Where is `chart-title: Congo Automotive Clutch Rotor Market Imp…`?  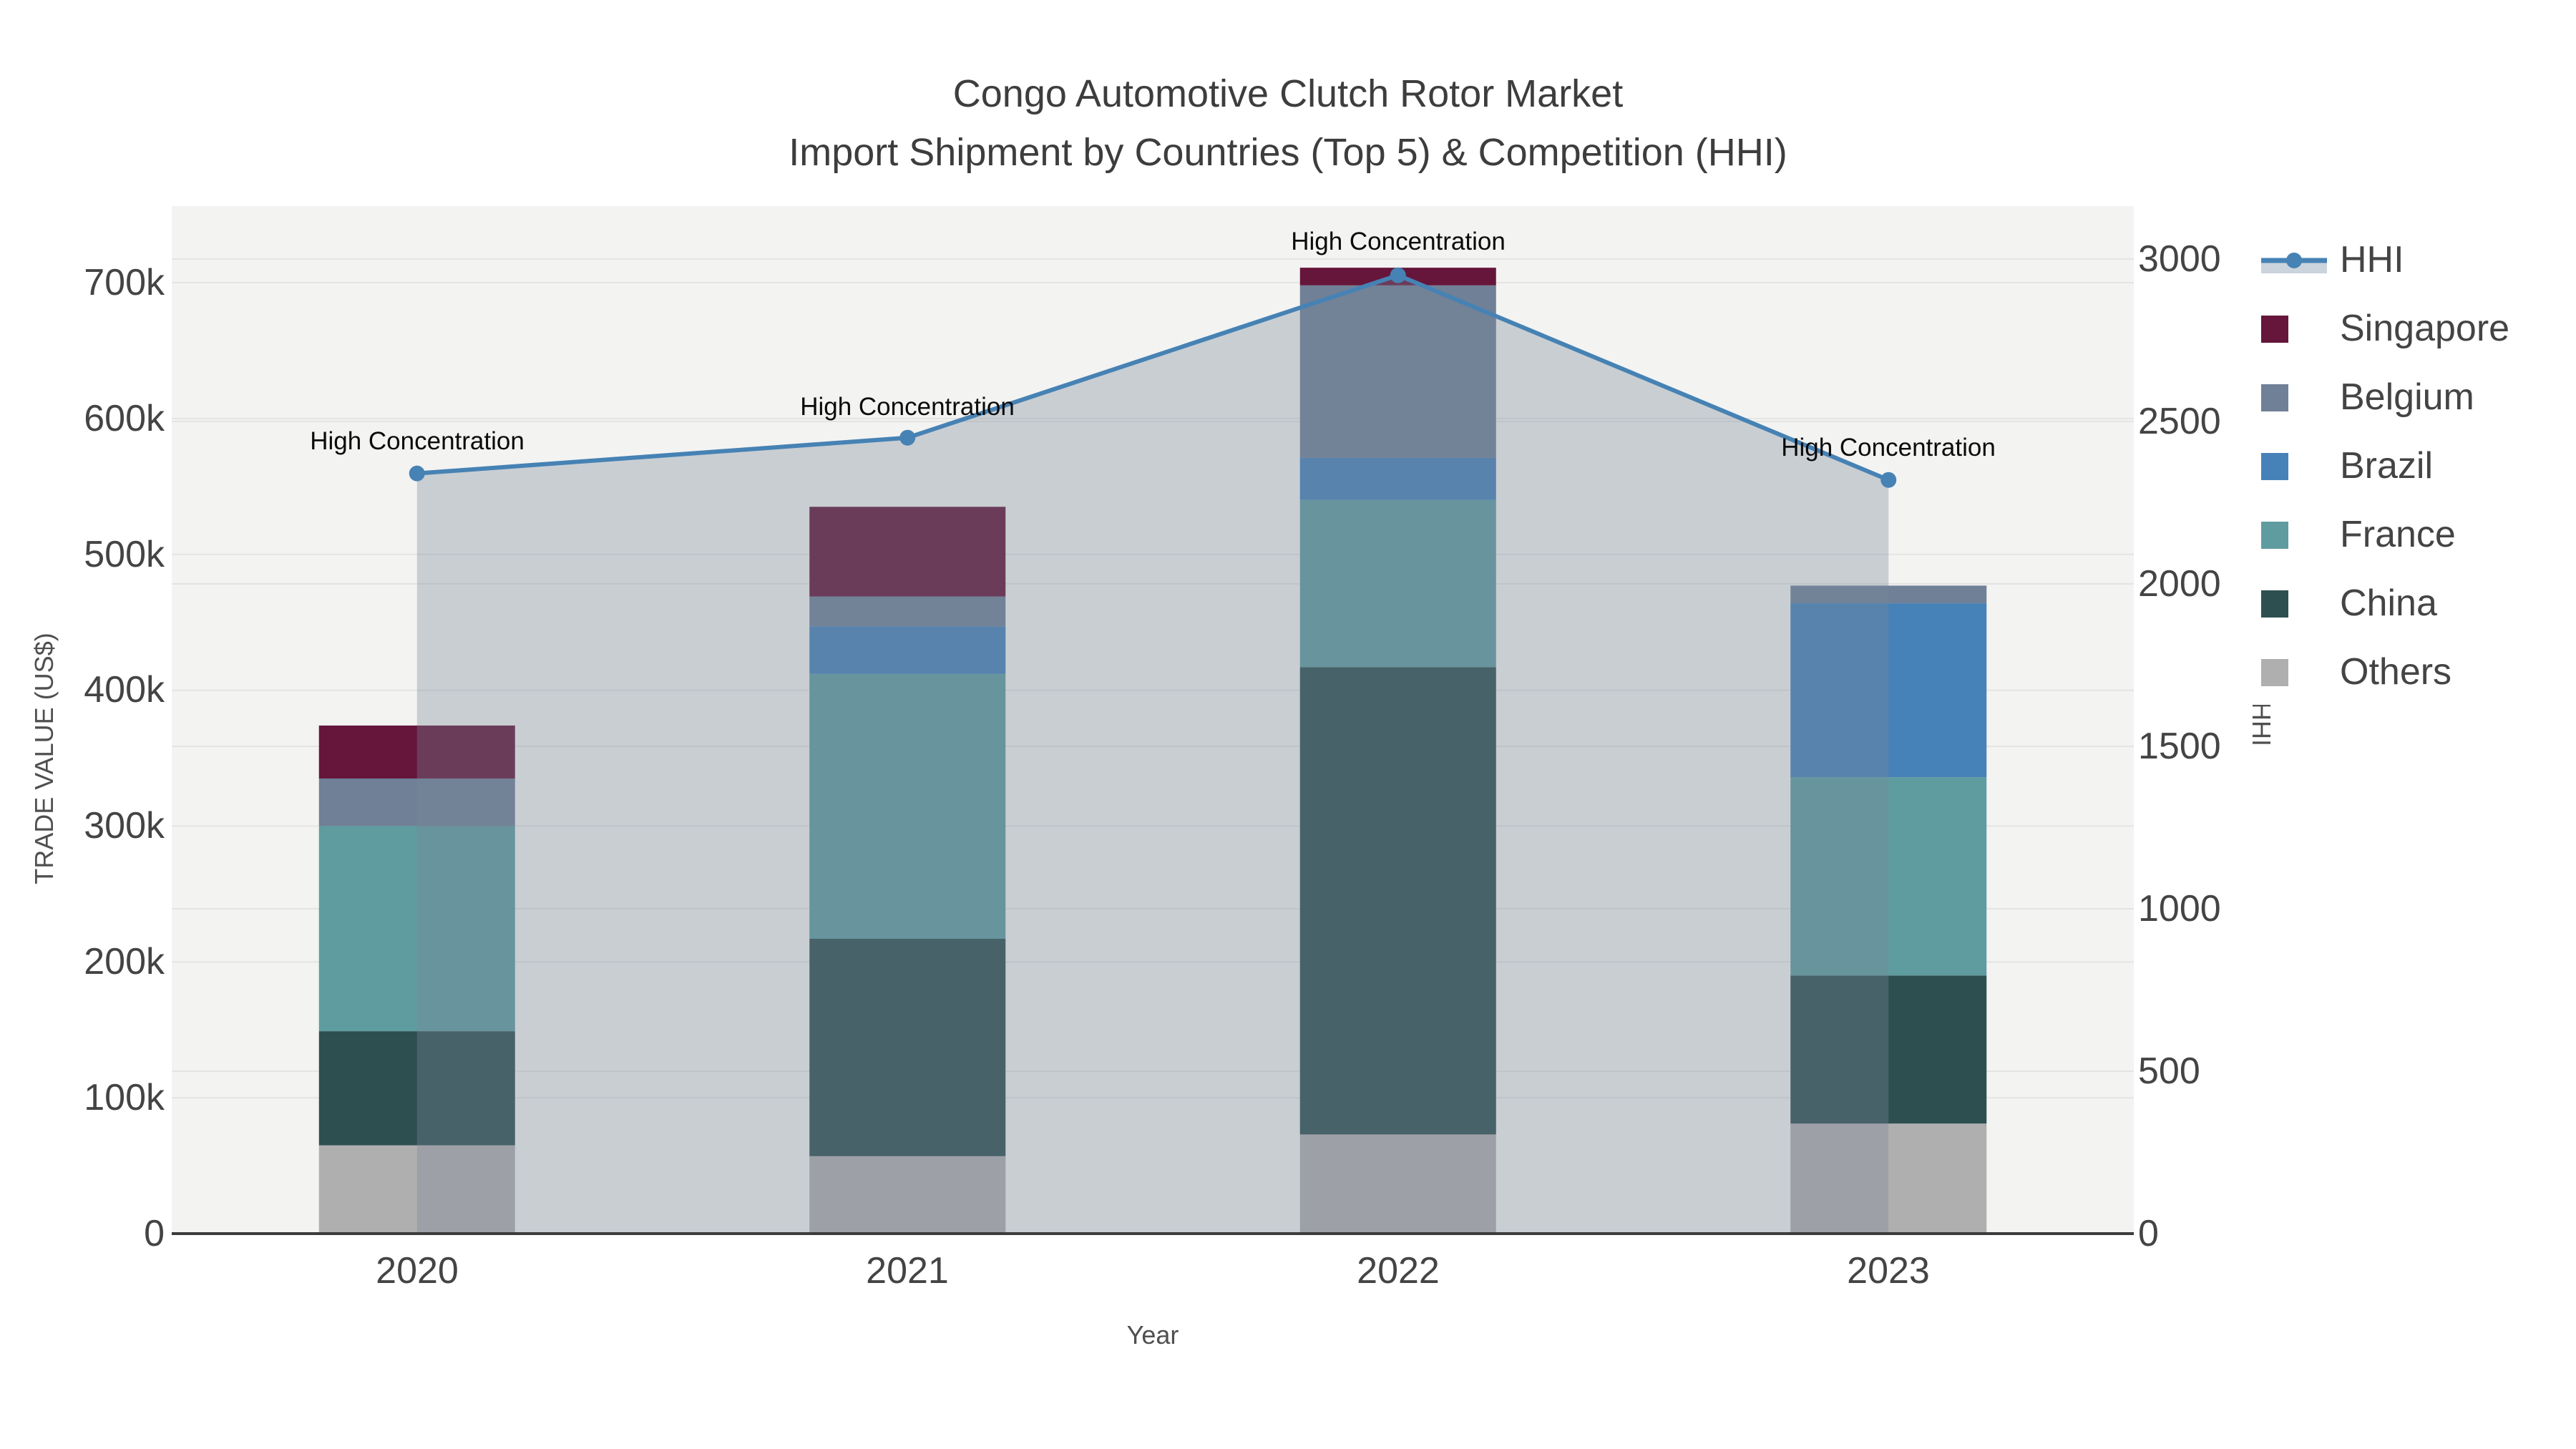
chart-title: Congo Automotive Clutch Rotor Market Imp… is located at coordinates (1288, 123).